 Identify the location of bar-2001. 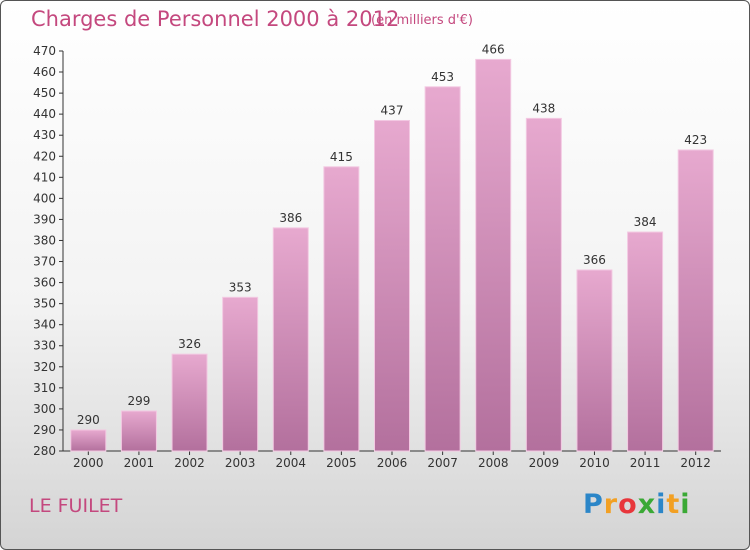
(138, 431).